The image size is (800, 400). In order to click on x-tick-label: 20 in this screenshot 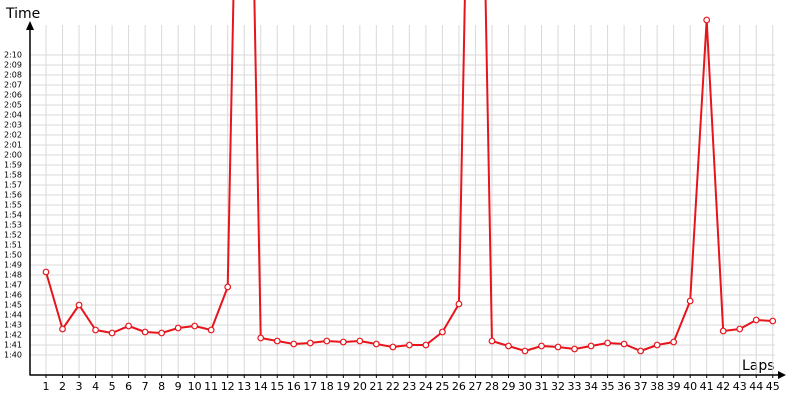, I will do `click(360, 386)`.